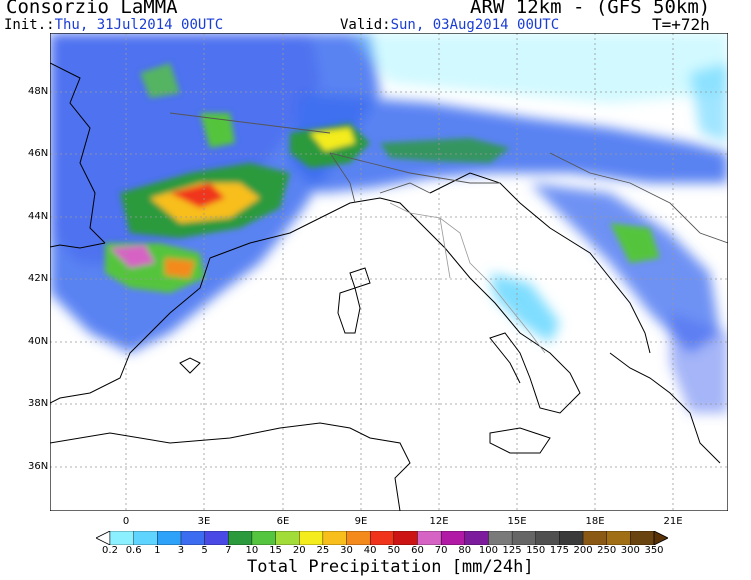  What do you see at coordinates (38, 216) in the screenshot?
I see `lat-label-44n: 44N` at bounding box center [38, 216].